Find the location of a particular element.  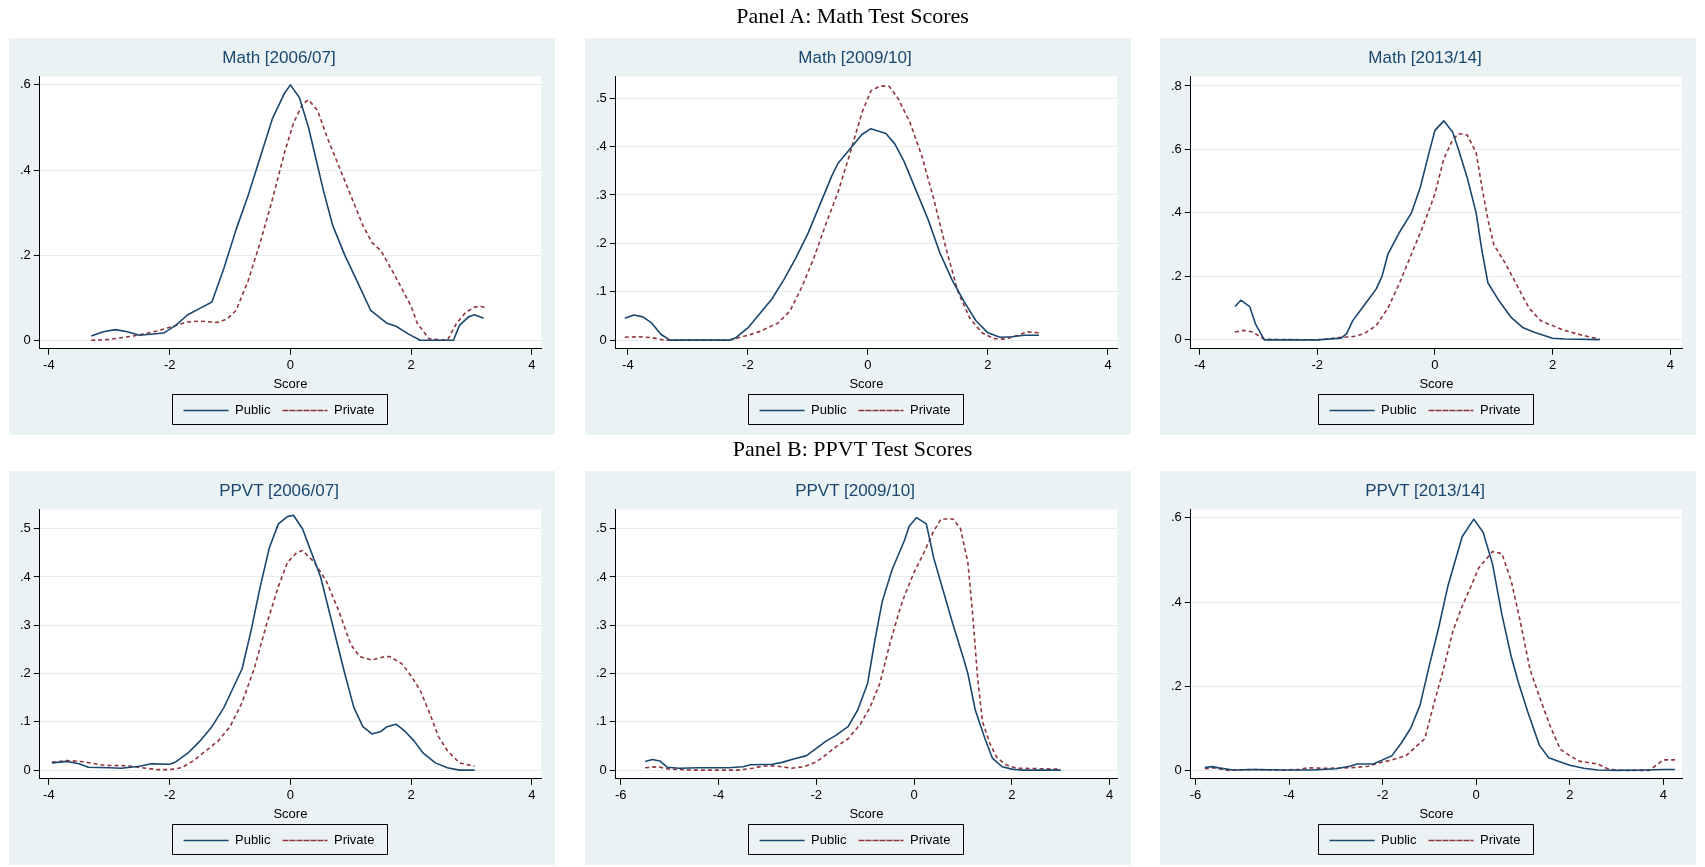

chart-title: Math [2009/10] is located at coordinates (855, 57).